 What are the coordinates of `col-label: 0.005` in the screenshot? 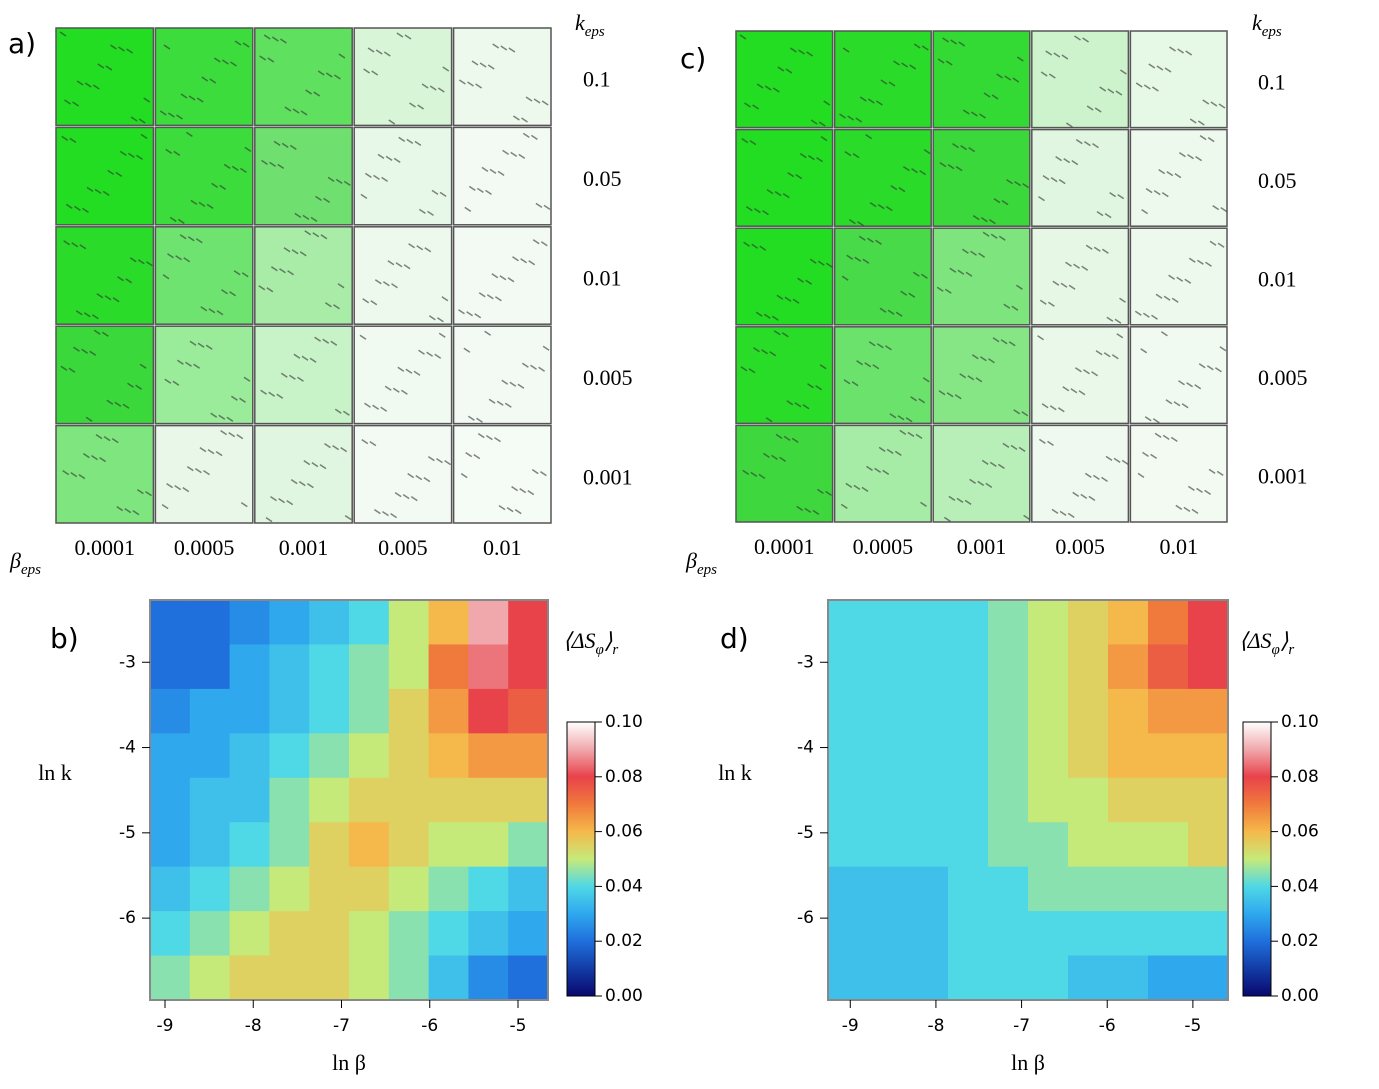 It's located at (1080, 546).